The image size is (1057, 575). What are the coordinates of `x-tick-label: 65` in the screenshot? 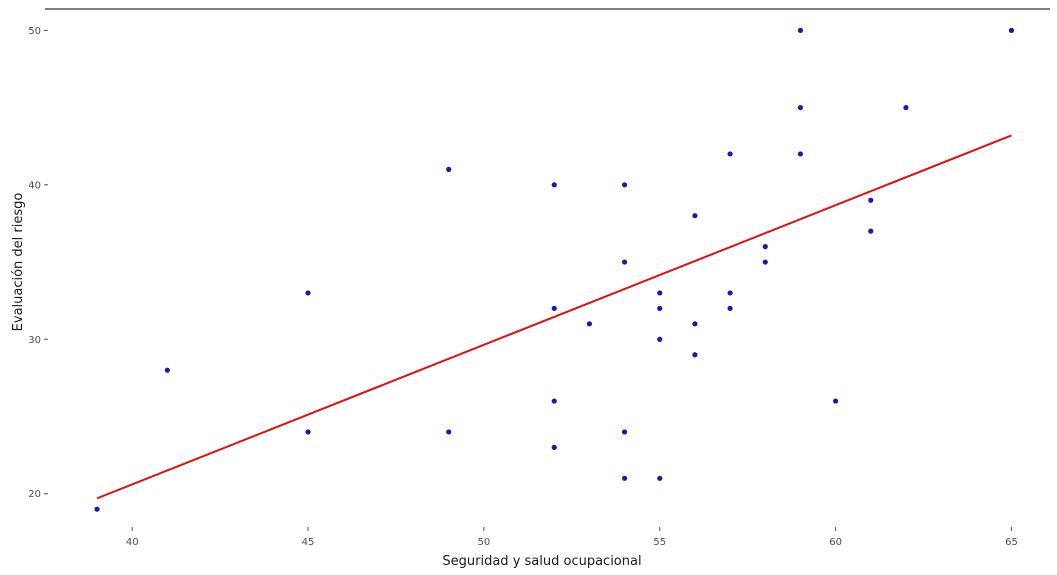 It's located at (1011, 542).